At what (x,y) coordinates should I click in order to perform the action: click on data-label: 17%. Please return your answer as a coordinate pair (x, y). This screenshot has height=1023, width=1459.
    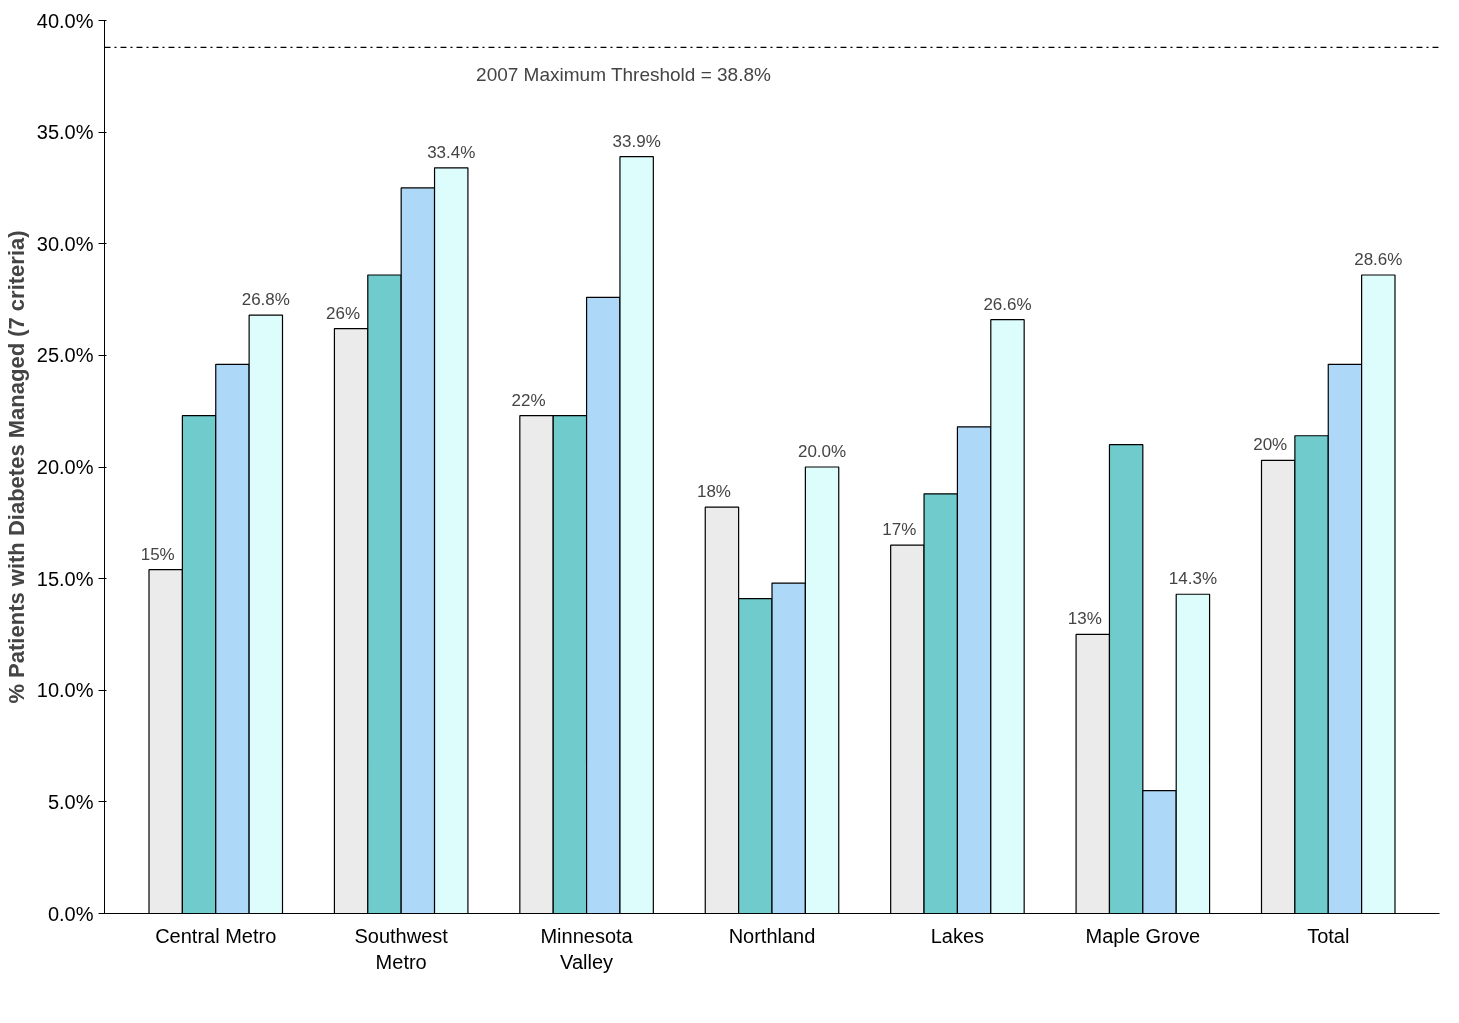
    Looking at the image, I should click on (899, 530).